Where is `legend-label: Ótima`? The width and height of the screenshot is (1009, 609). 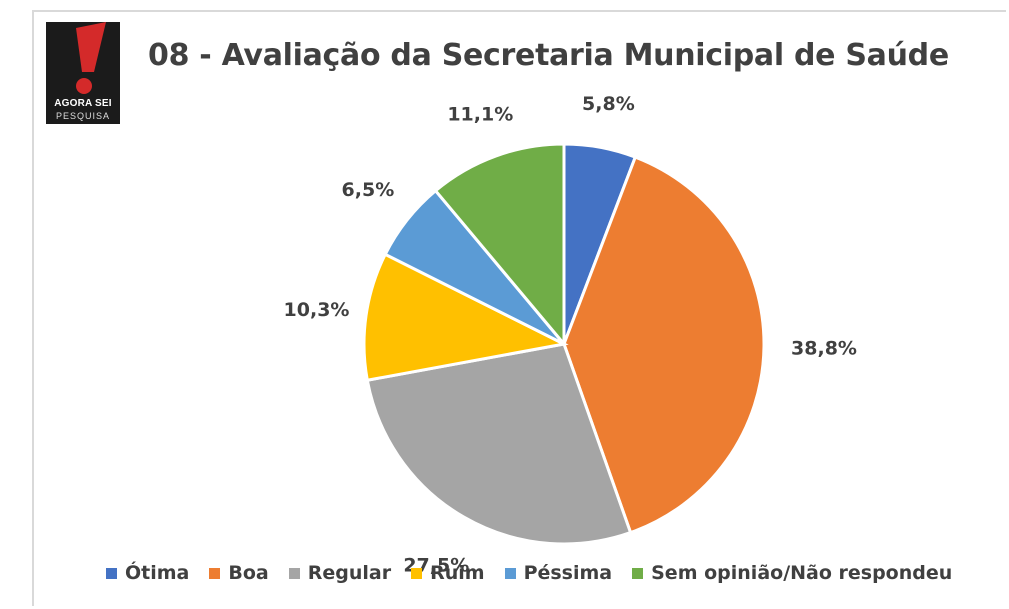
legend-label: Ótima is located at coordinates (157, 573).